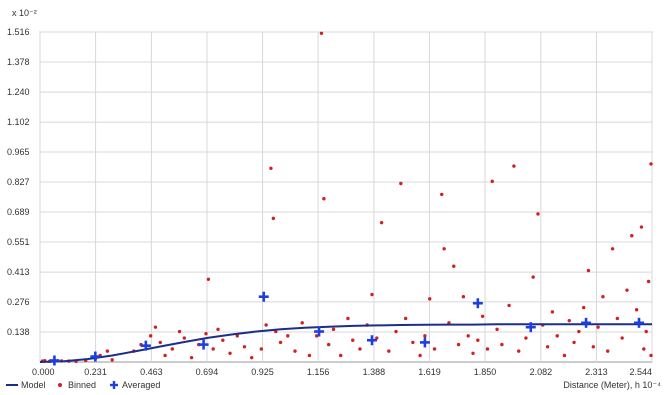 This screenshot has height=395, width=667. Describe the element at coordinates (18, 272) in the screenshot. I see `y-tick-label: 0.413` at that location.